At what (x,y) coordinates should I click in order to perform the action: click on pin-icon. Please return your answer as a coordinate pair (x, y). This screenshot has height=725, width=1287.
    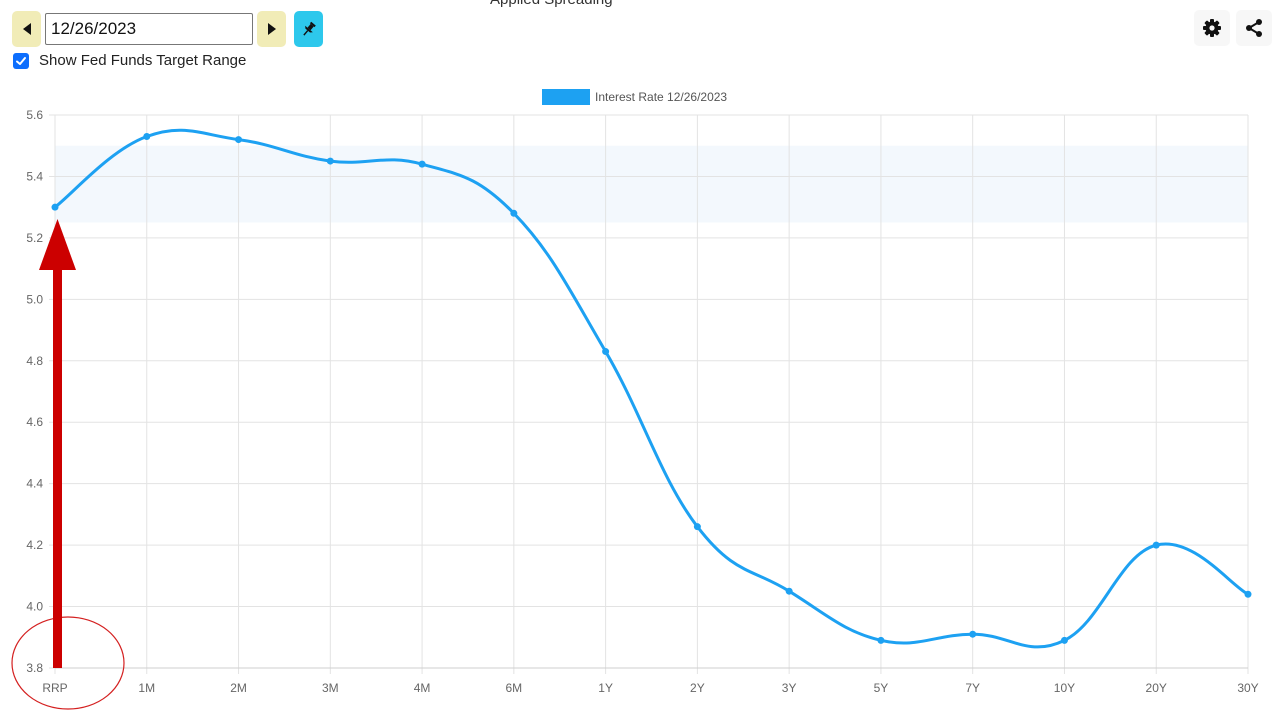
    Looking at the image, I should click on (309, 28).